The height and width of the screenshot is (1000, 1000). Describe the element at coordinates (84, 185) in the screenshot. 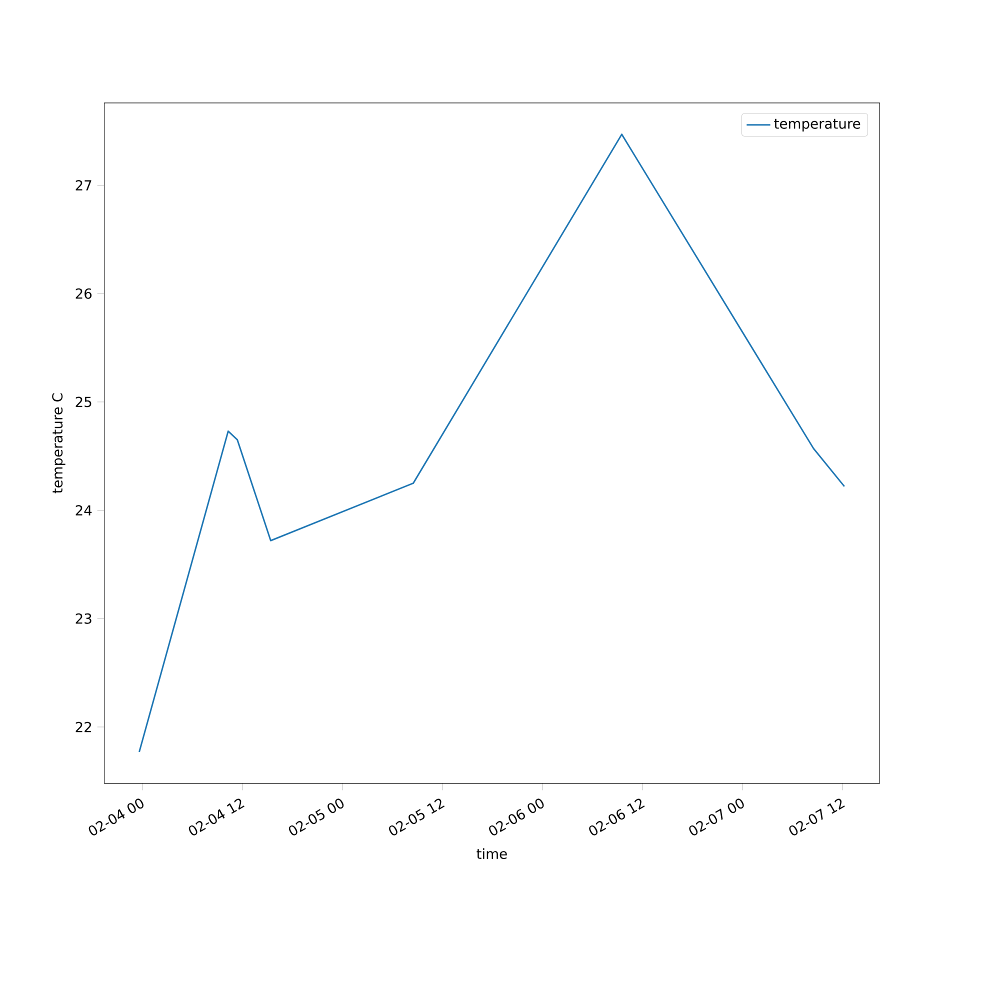

I see `y-tick-label: 27` at that location.